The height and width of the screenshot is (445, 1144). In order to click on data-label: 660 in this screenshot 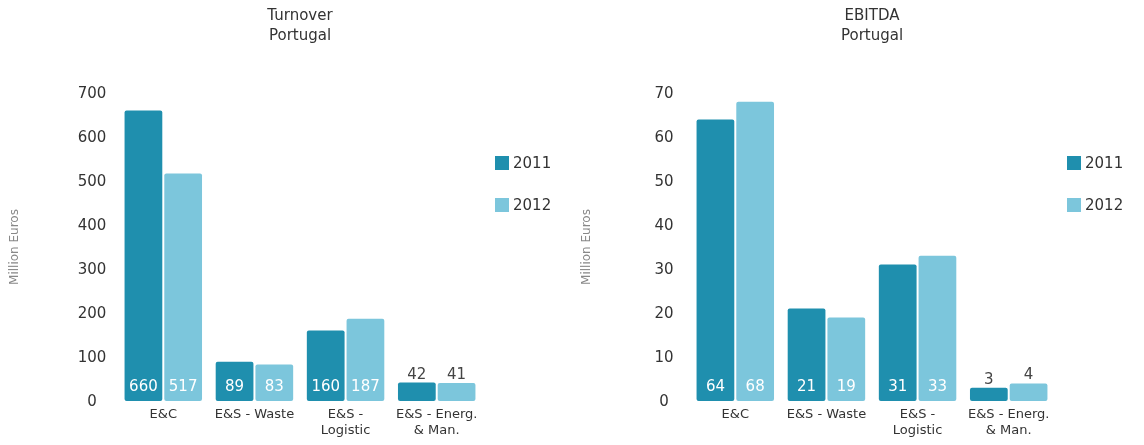, I will do `click(143, 386)`.